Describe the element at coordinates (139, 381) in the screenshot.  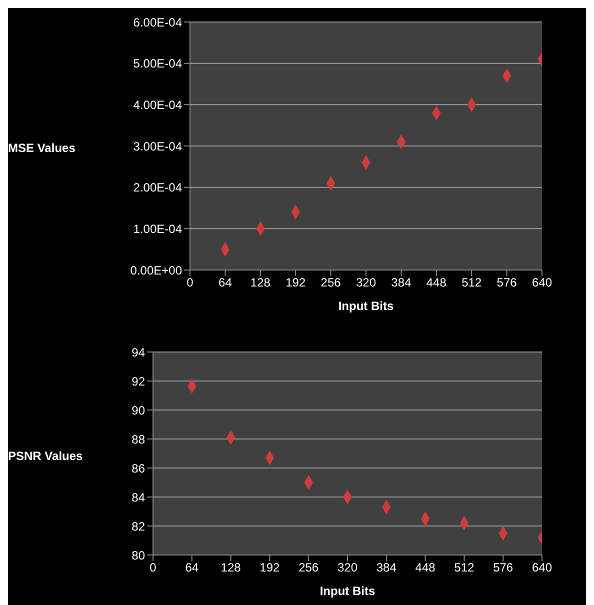
I see `y-tick-label: 92` at that location.